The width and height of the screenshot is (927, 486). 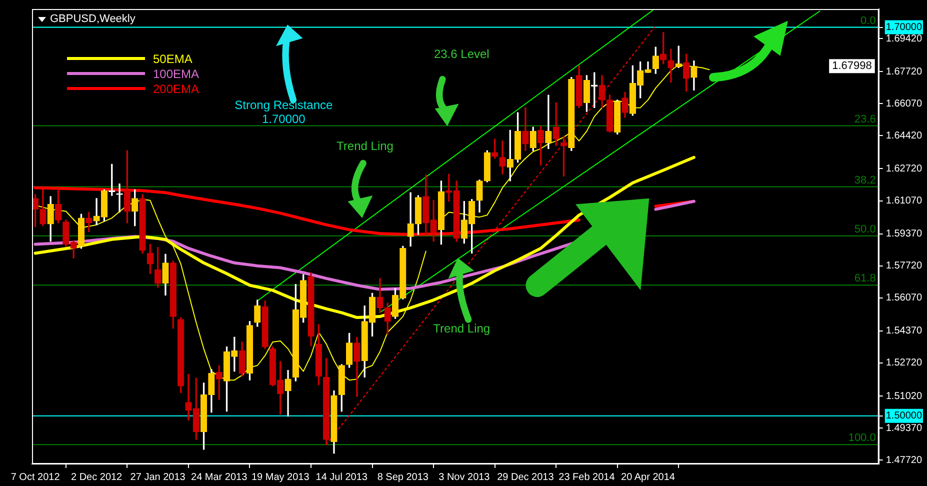 I want to click on annotation: 23.6 Level, so click(x=462, y=54).